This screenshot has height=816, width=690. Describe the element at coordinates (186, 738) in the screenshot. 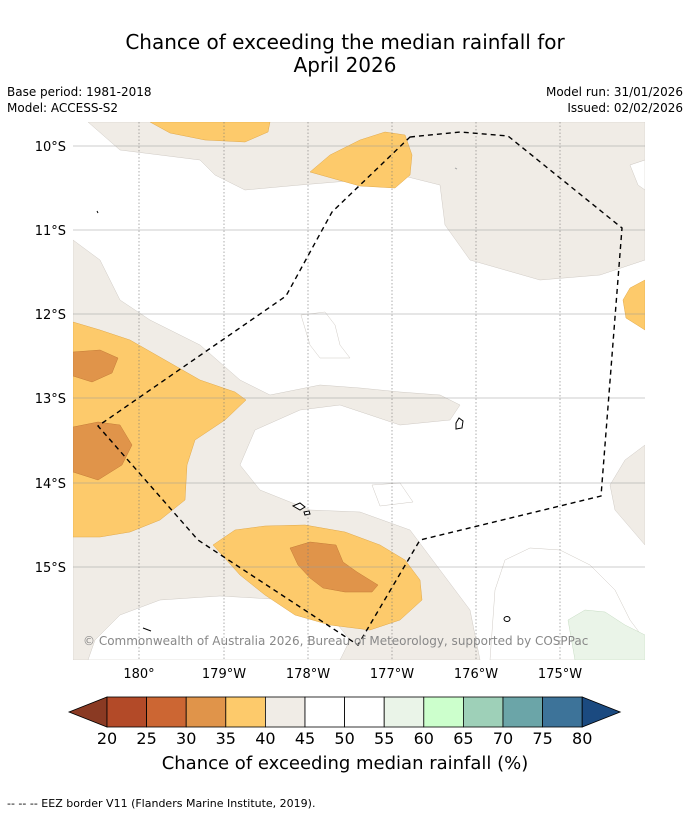

I see `colorbar-tick-label: 30` at that location.